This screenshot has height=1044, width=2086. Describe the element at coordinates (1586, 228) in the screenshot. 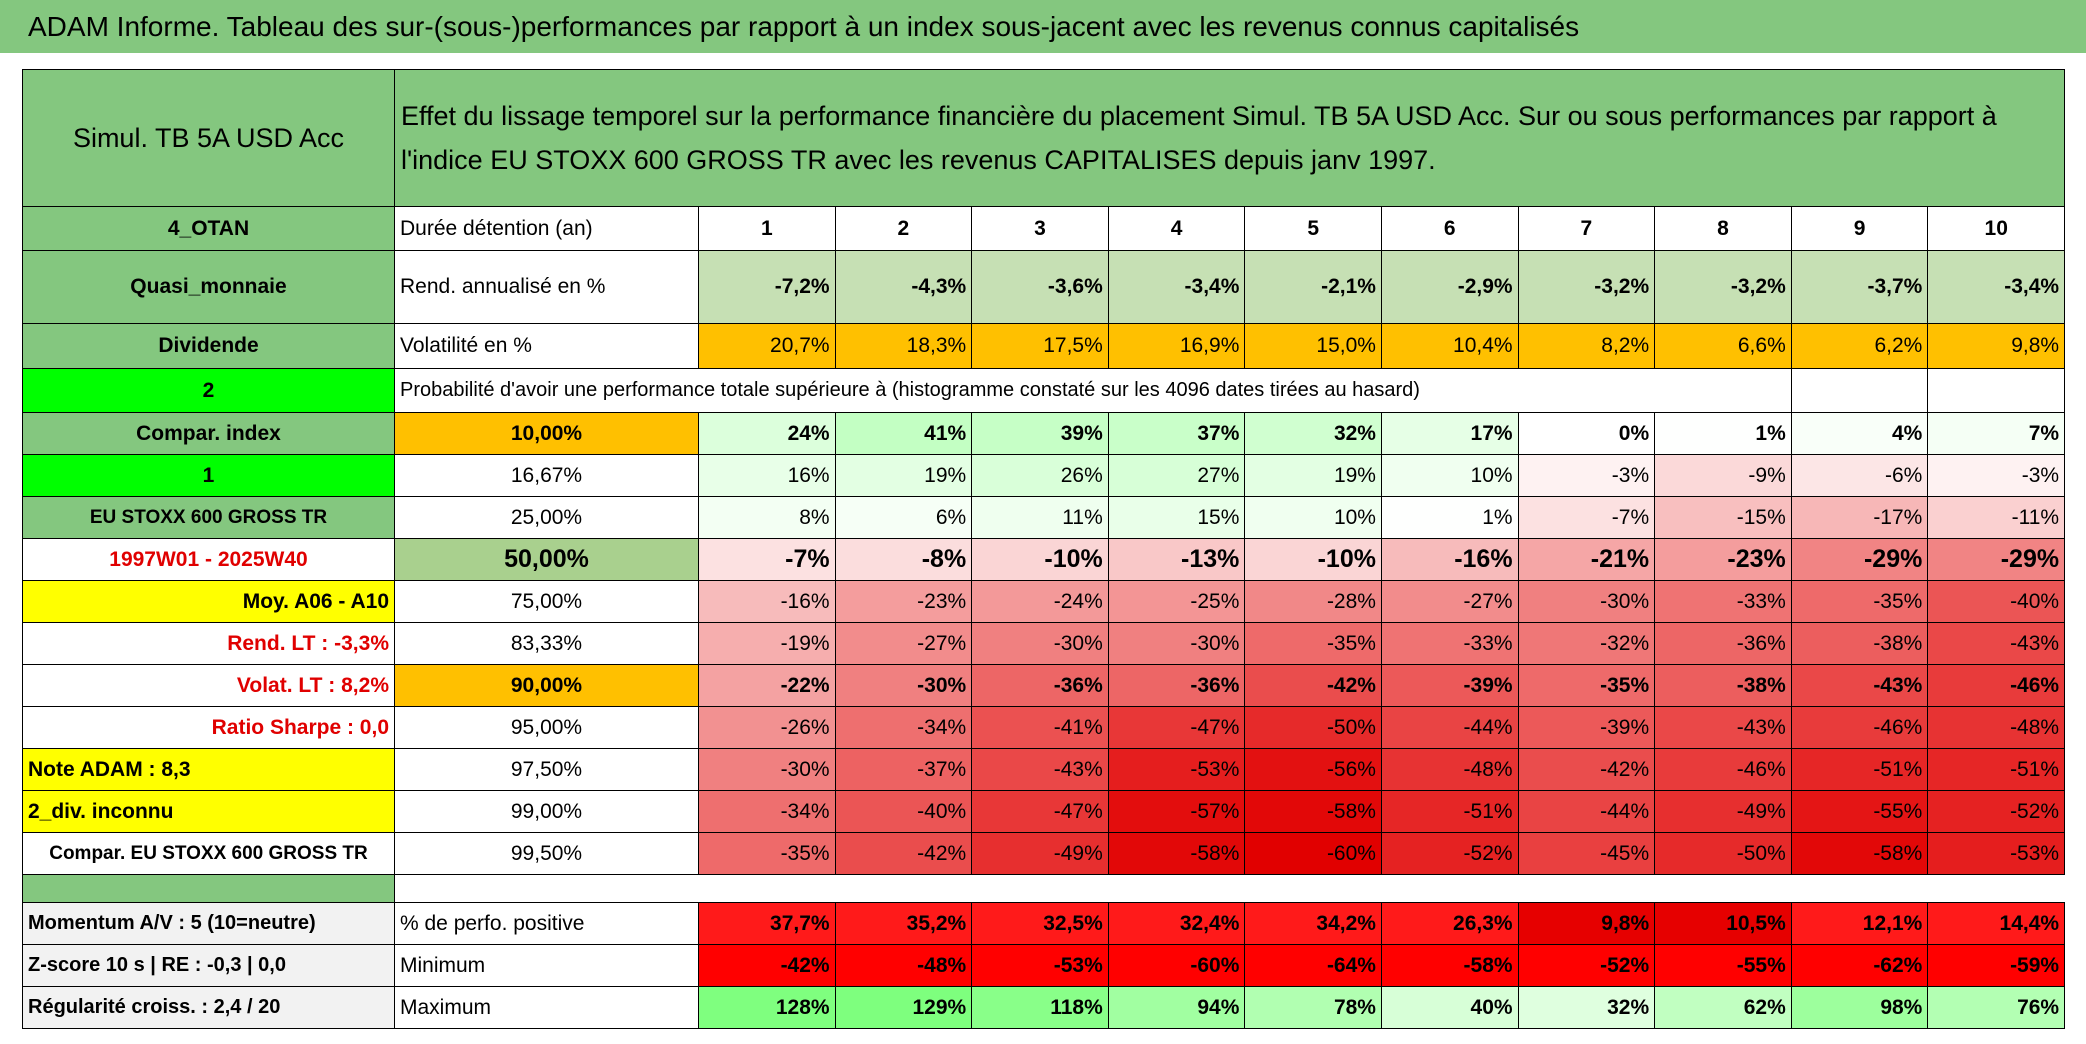

I see `value-cell: 7` at that location.